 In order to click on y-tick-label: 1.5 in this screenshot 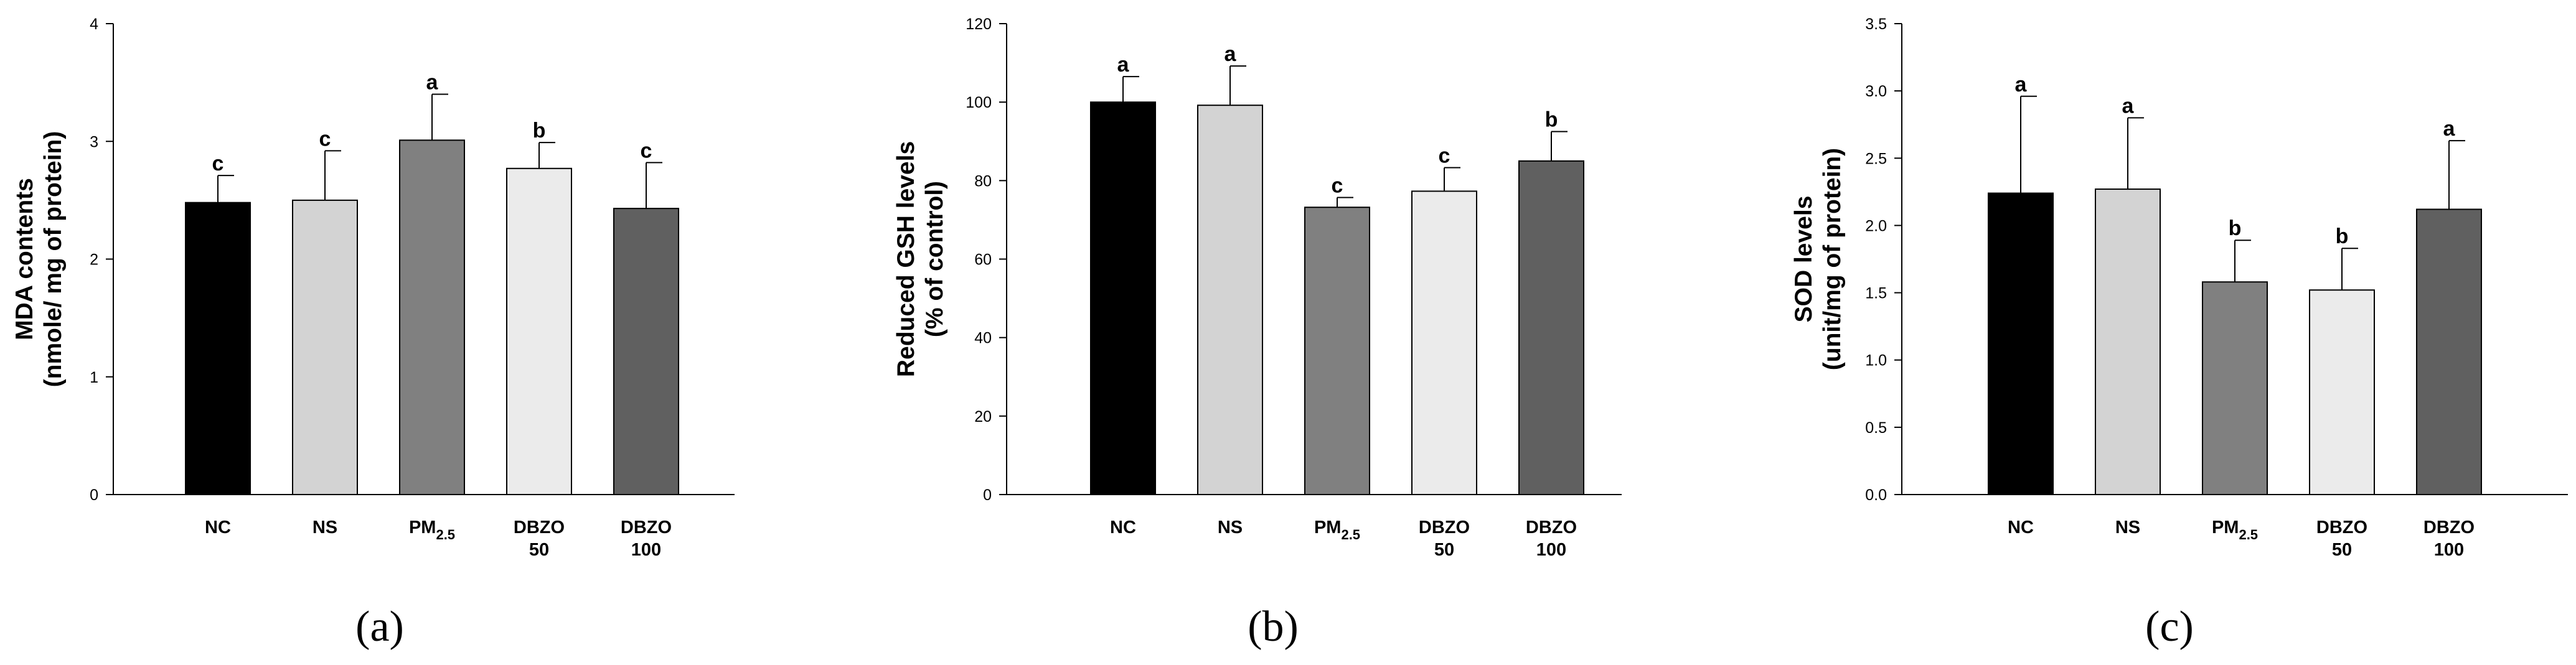, I will do `click(1876, 293)`.